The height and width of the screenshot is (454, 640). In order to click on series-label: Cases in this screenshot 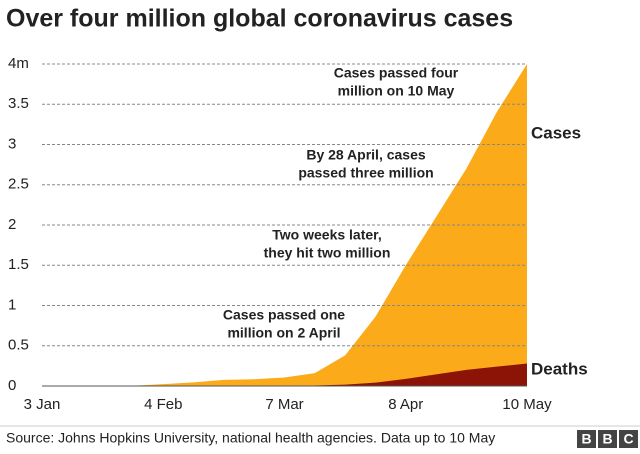, I will do `click(556, 132)`.